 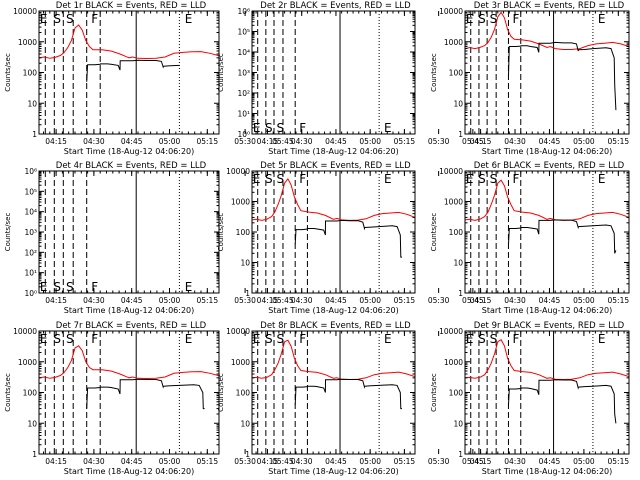 I want to click on chart-title: Det 3r BLACK = Events, RED = LLD, so click(x=549, y=6).